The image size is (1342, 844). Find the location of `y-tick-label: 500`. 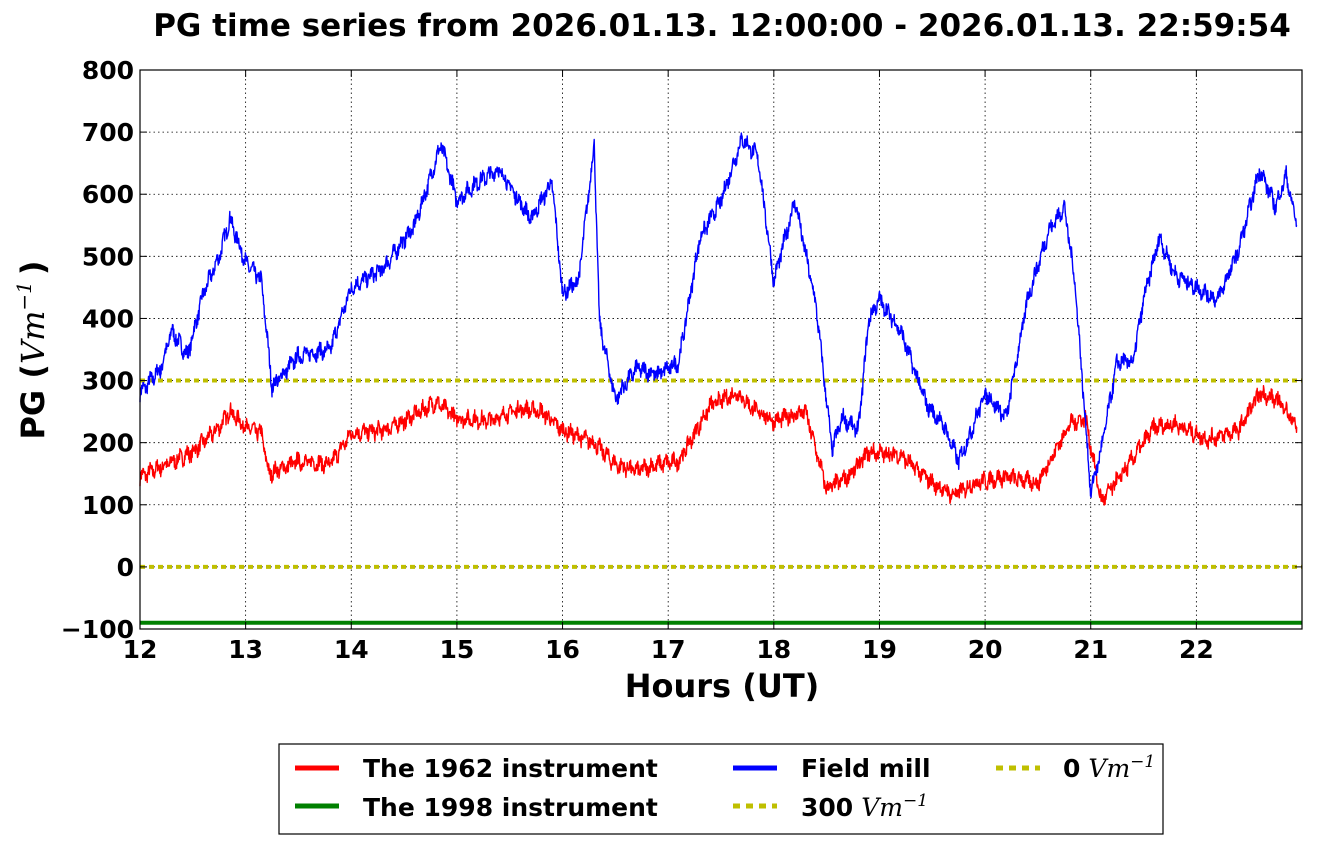

y-tick-label: 500 is located at coordinates (108, 256).